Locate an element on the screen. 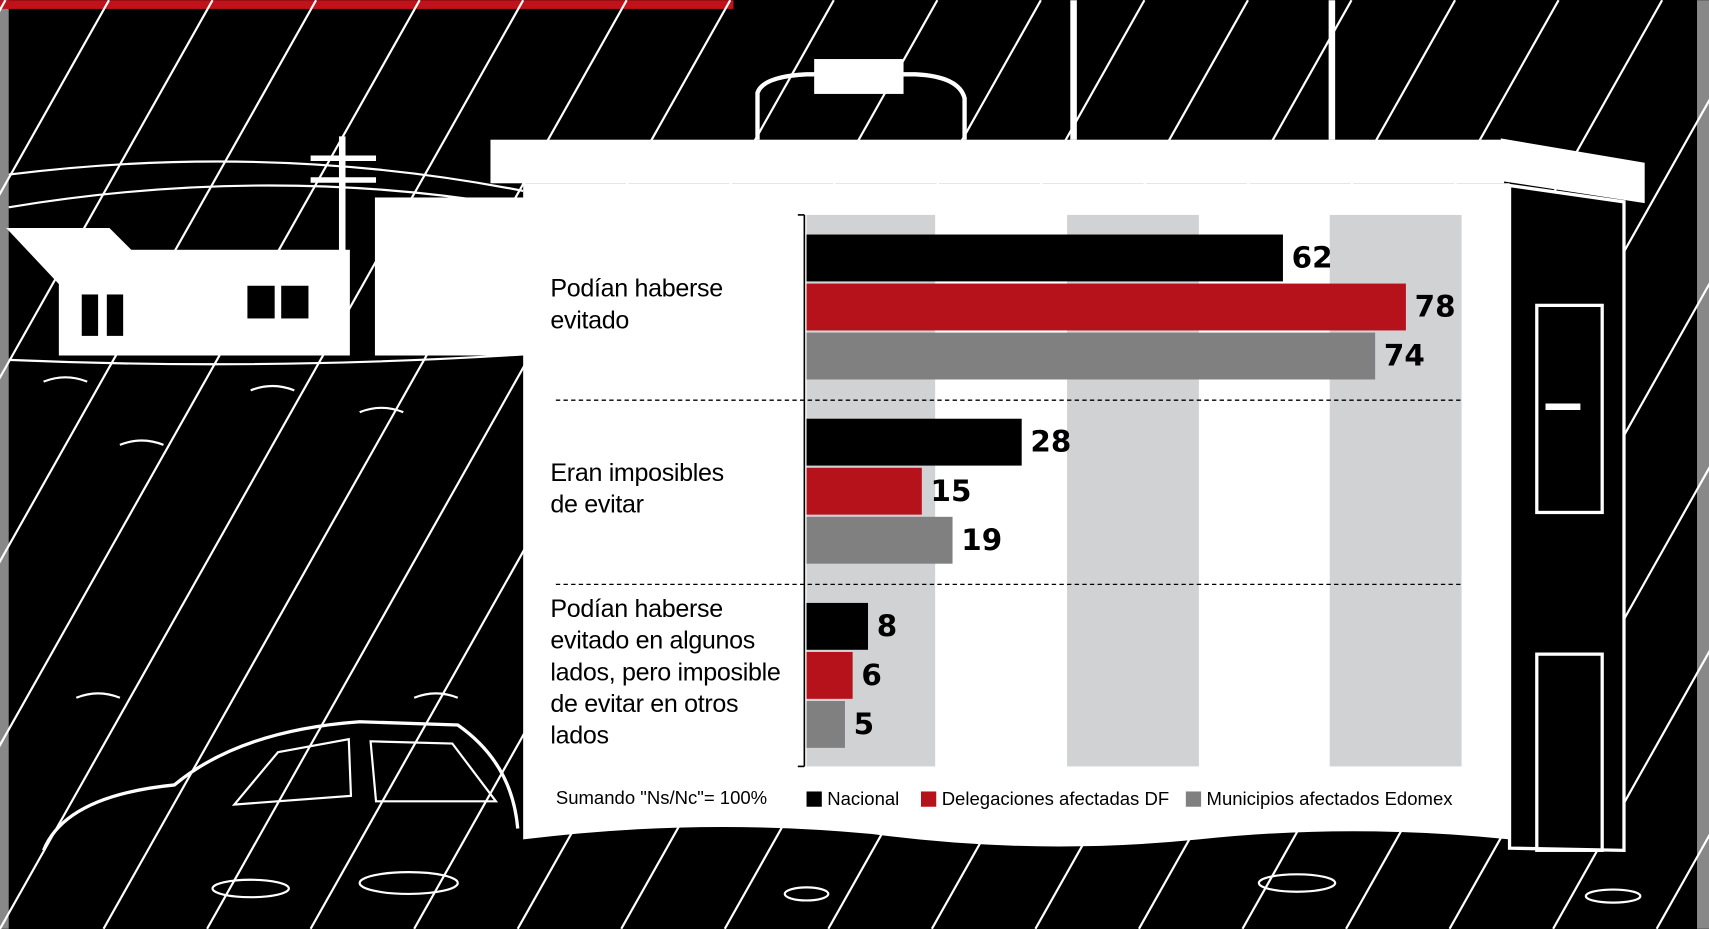  category-label-box: Podían haberse evitado is located at coordinates (636, 303).